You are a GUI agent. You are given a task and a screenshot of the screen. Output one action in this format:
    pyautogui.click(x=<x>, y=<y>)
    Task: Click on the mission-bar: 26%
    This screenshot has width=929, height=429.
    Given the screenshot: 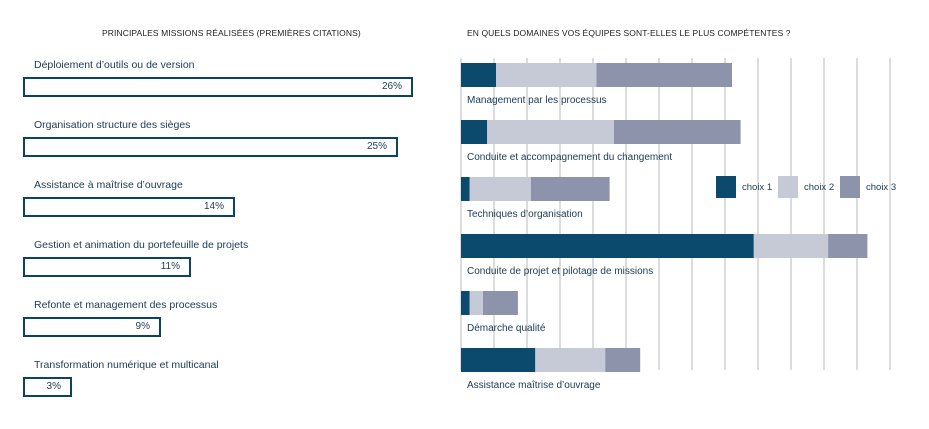 What is the action you would take?
    pyautogui.click(x=218, y=87)
    